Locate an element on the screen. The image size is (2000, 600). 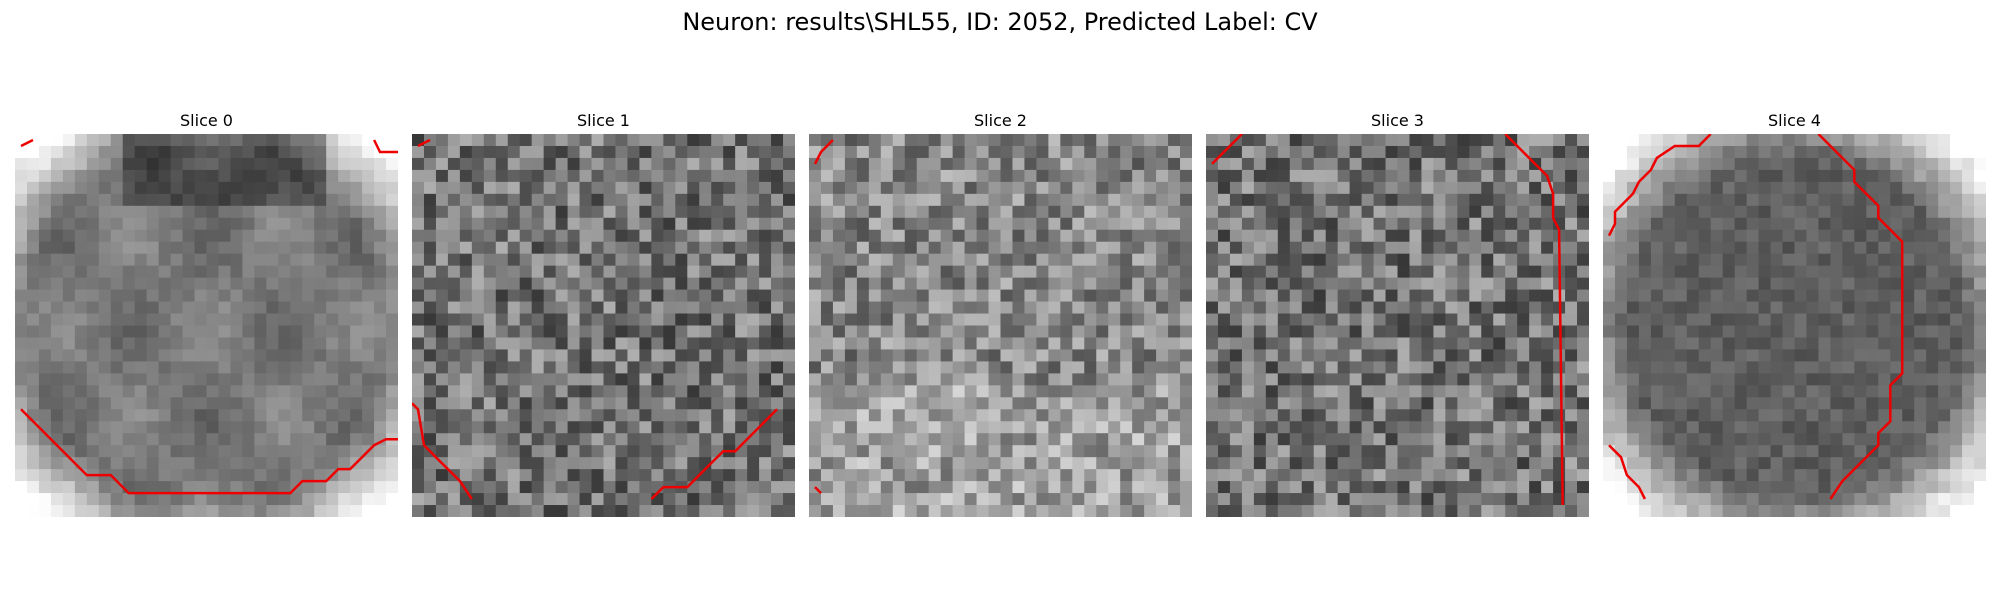
slice-title: Slice 1 is located at coordinates (603, 120).